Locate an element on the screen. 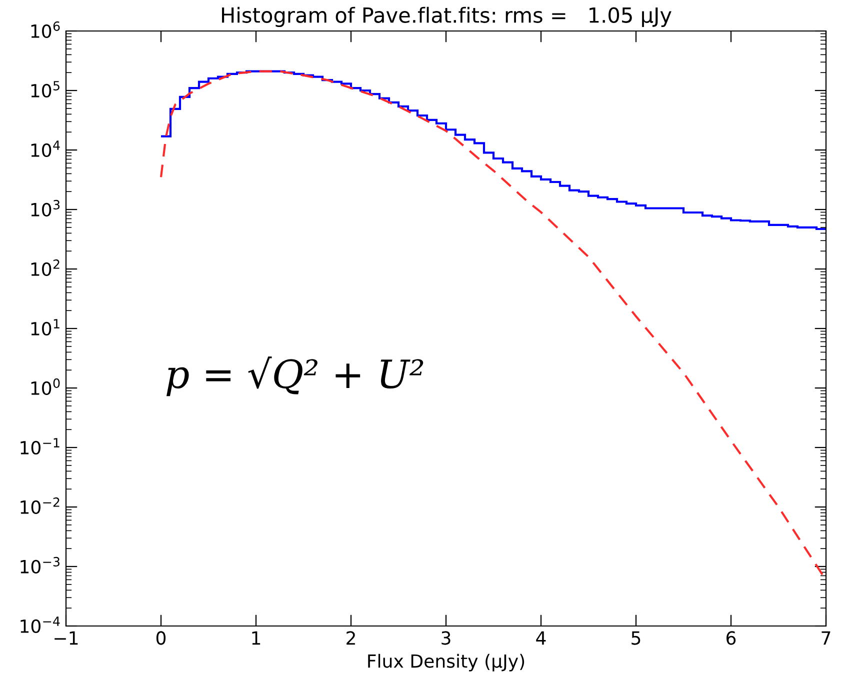  annotation: p = √Q² + U² is located at coordinates (295, 376).